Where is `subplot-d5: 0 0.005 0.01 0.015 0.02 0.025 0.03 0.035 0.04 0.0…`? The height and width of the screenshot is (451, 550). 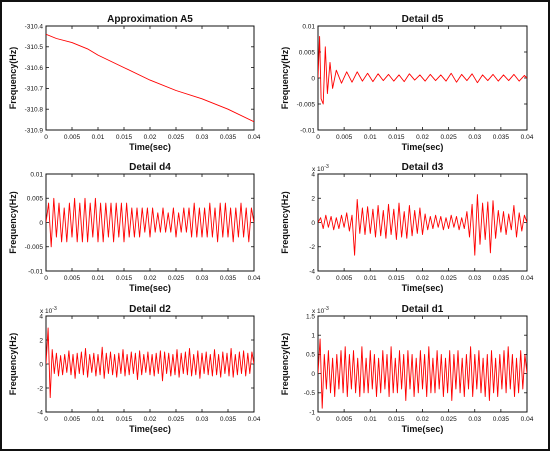
subplot-d5: 0 0.005 0.01 0.015 0.02 0.025 0.03 0.035 0.04 0.0… is located at coordinates (407, 83).